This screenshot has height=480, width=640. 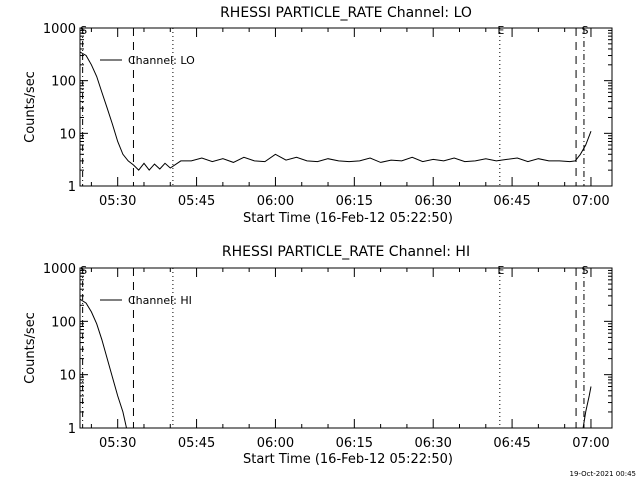 I want to click on footer-date: 19-Oct-2021 00:45, so click(x=603, y=474).